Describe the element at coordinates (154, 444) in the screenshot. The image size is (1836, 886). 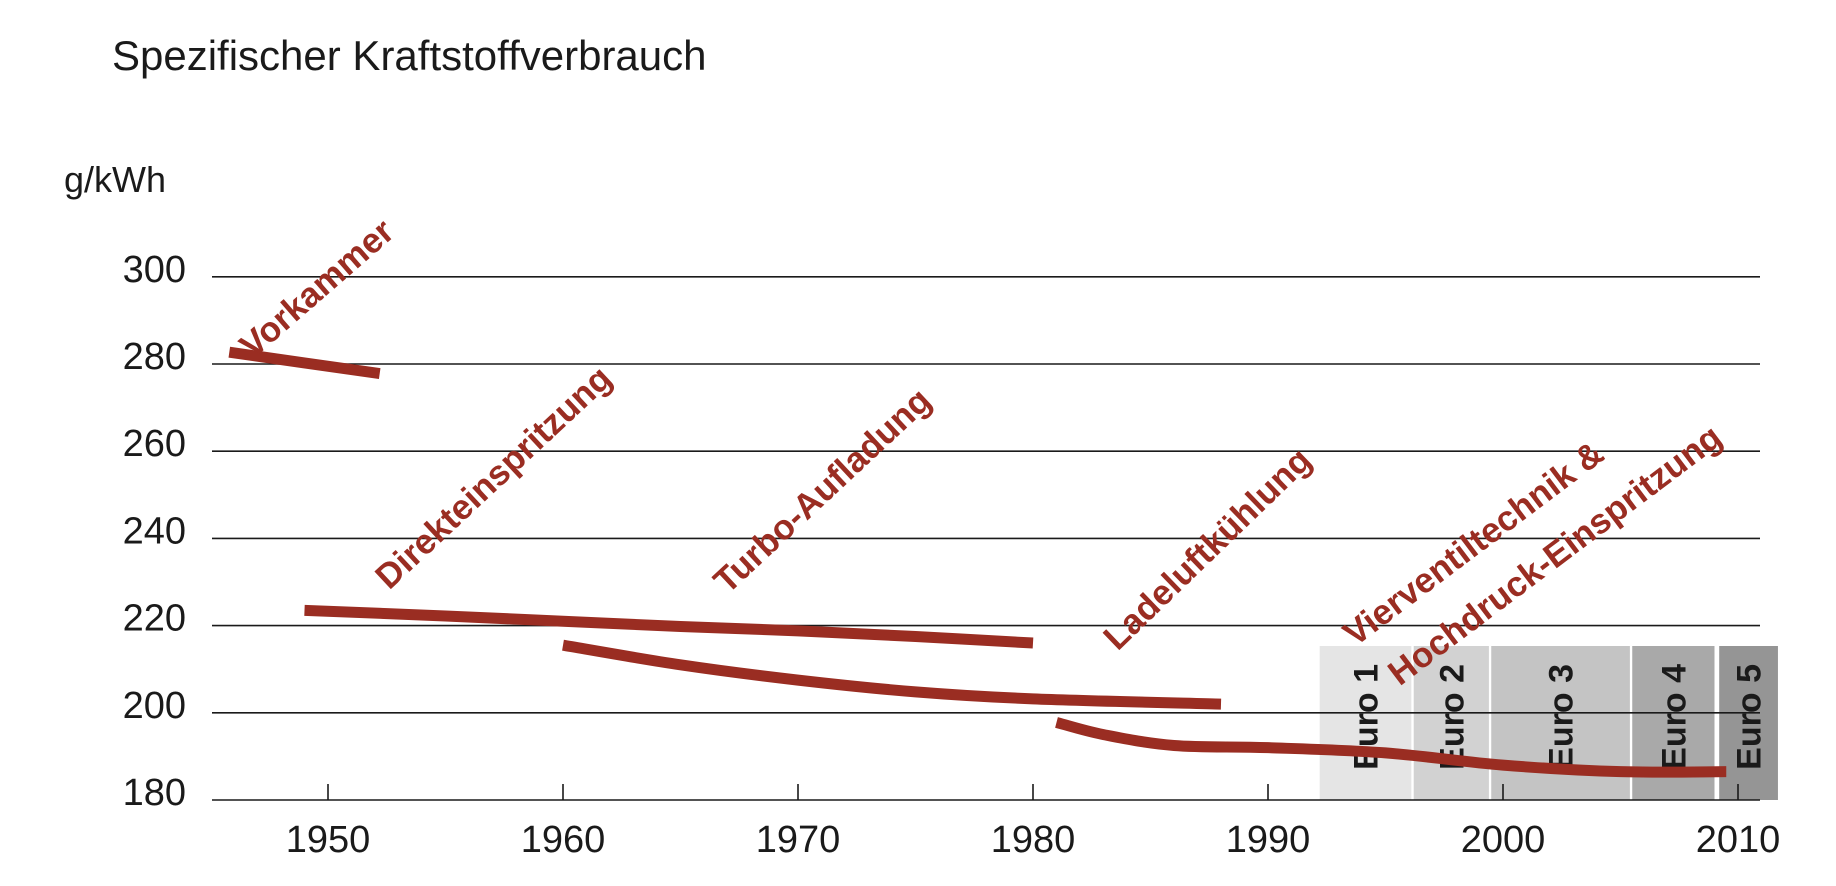
I see `y-tick-label-260: 260` at that location.